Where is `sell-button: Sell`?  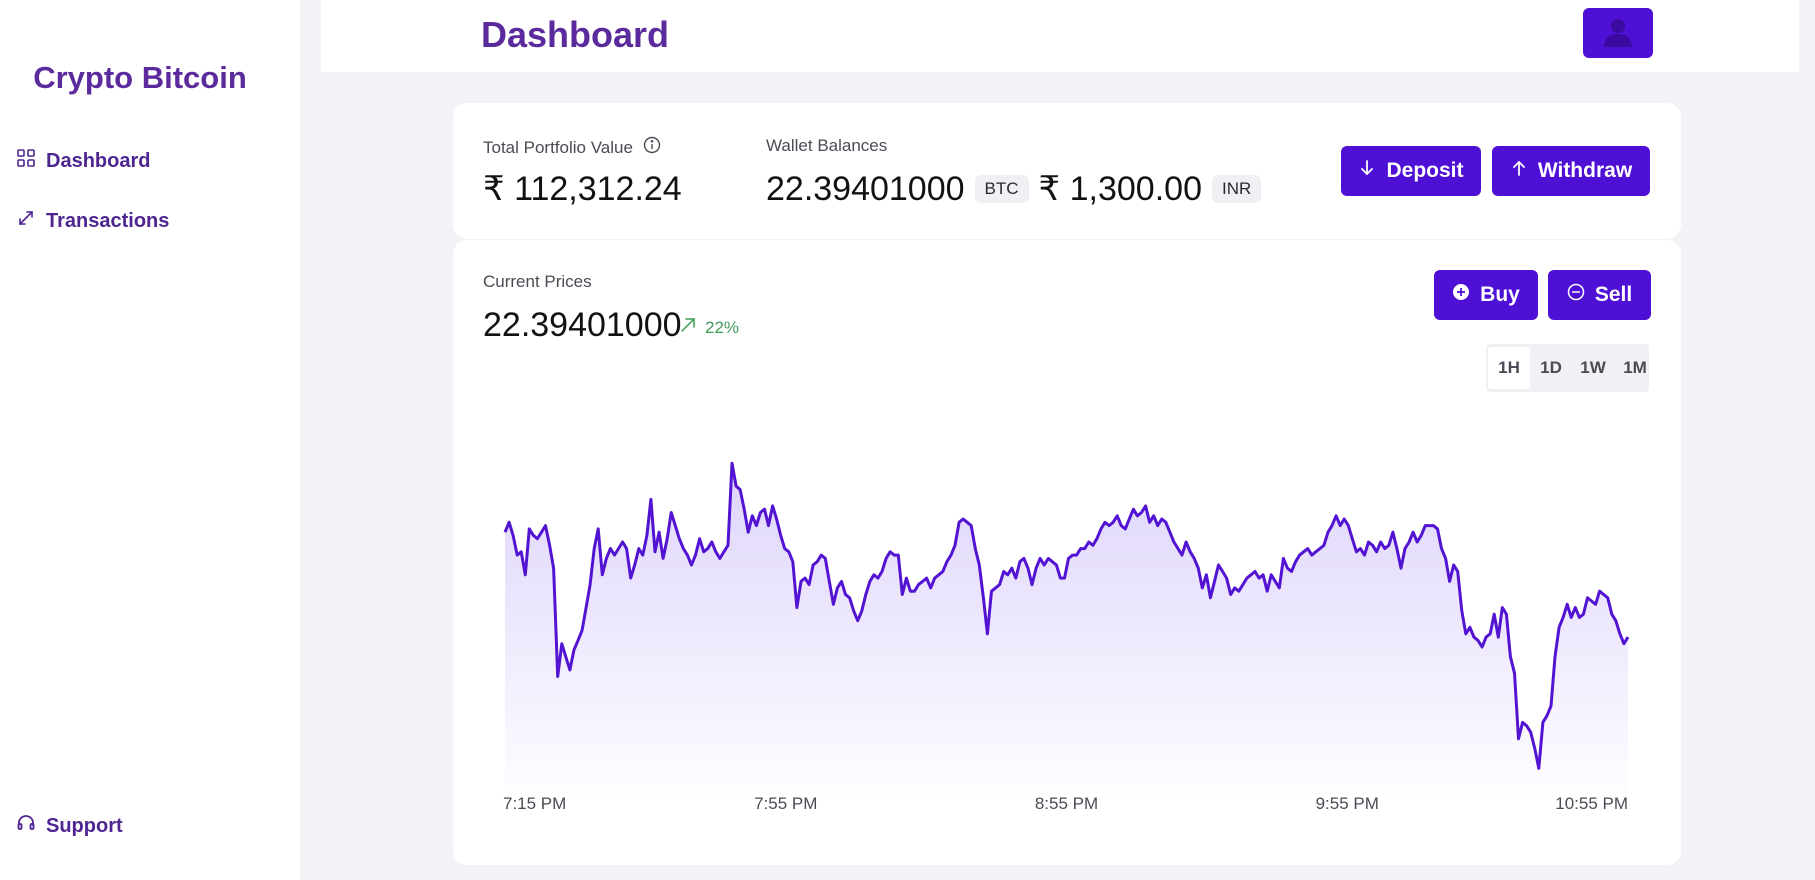
sell-button: Sell is located at coordinates (1599, 295).